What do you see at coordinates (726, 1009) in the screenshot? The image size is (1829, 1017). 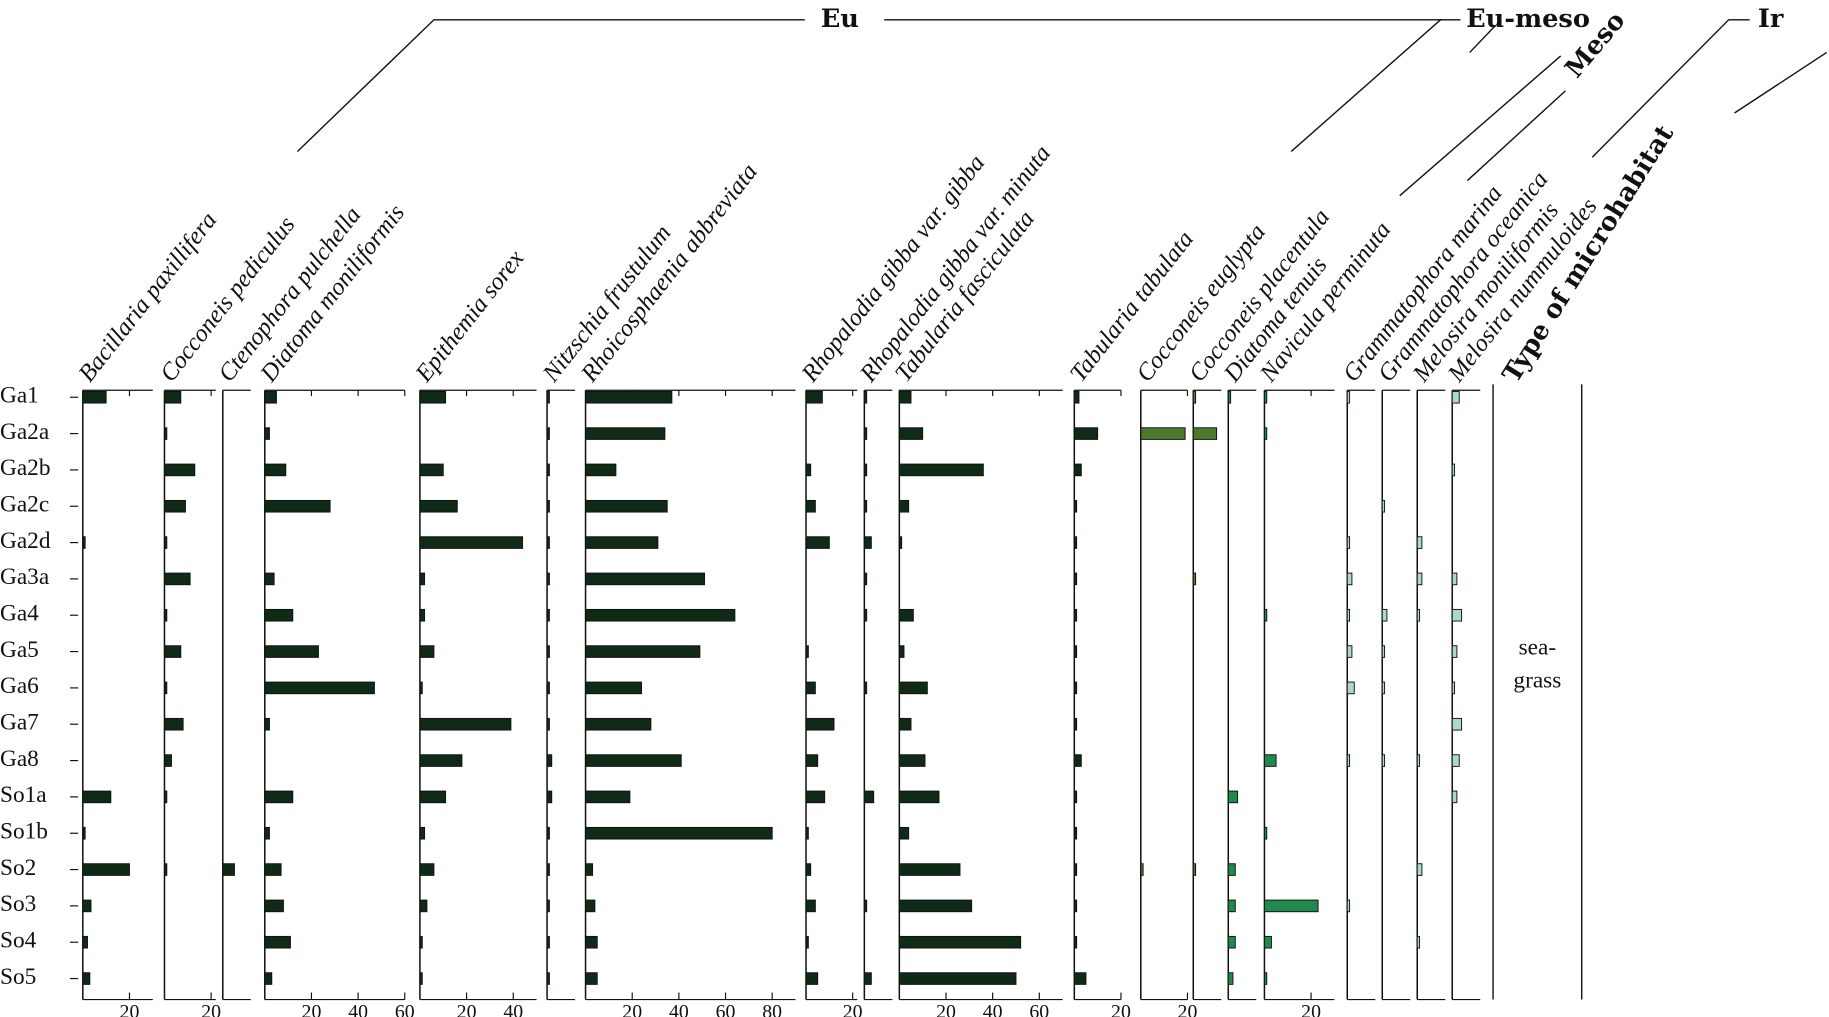 I see `x-tick-label: 60` at bounding box center [726, 1009].